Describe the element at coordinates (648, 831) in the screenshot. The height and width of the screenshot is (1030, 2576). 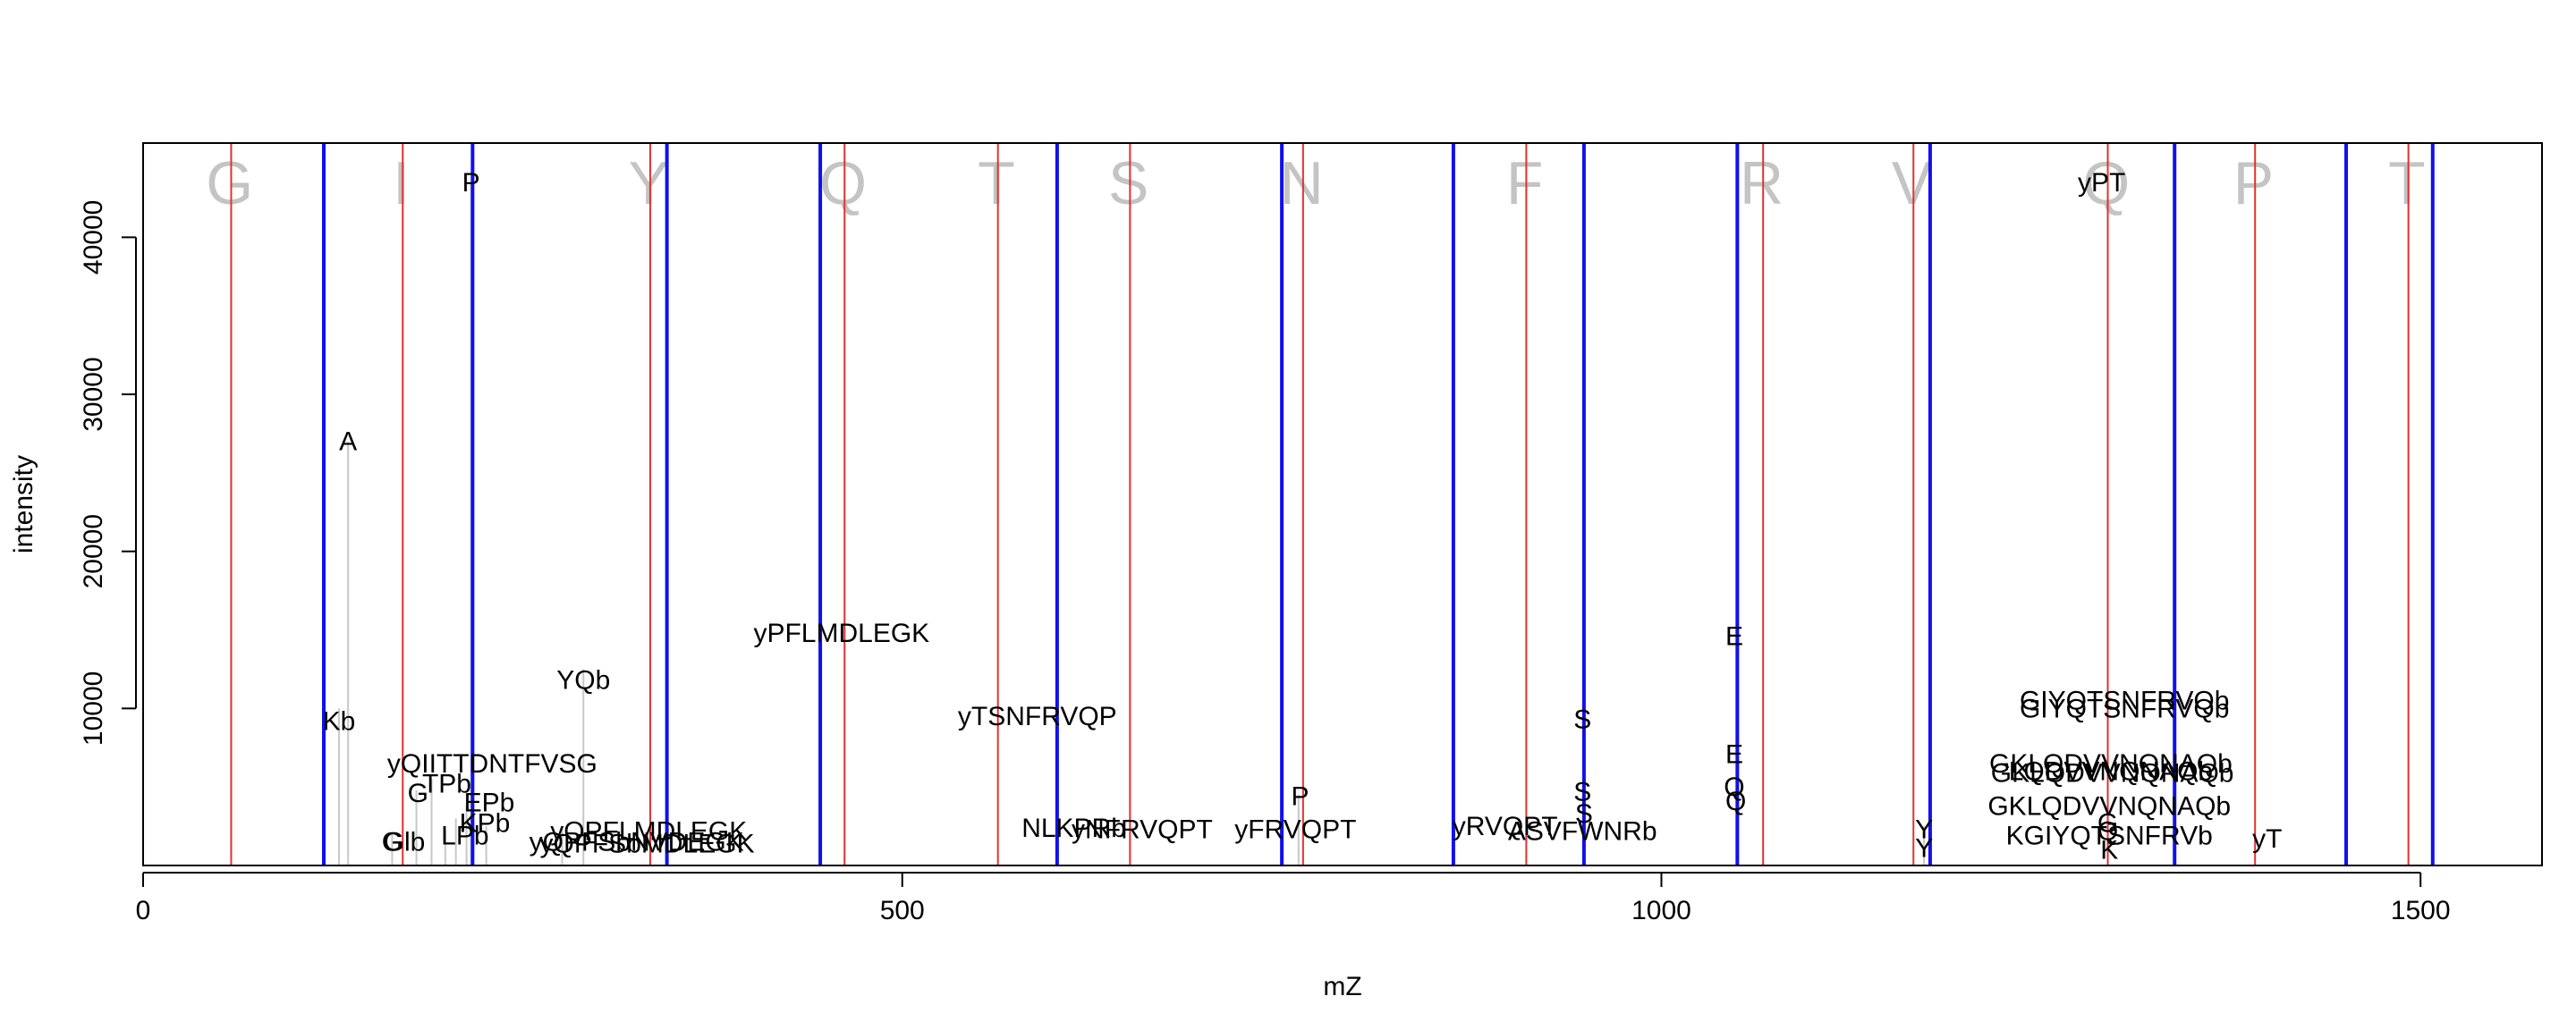
I see `peak-annotation-12: yQPFLMDLEGK` at that location.